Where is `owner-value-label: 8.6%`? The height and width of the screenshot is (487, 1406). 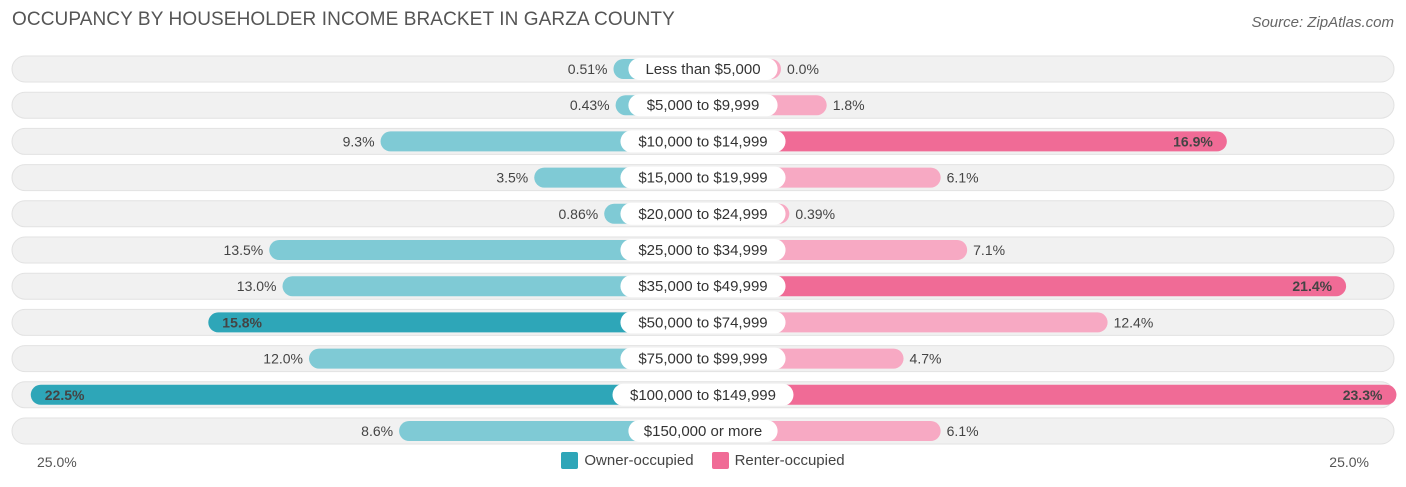
owner-value-label: 8.6% is located at coordinates (377, 431).